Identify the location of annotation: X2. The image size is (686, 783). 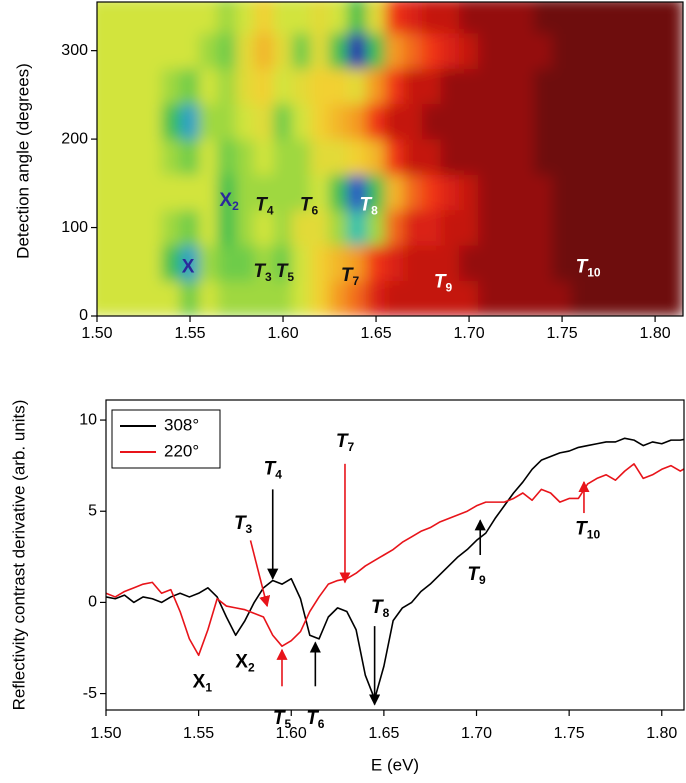
(229, 201).